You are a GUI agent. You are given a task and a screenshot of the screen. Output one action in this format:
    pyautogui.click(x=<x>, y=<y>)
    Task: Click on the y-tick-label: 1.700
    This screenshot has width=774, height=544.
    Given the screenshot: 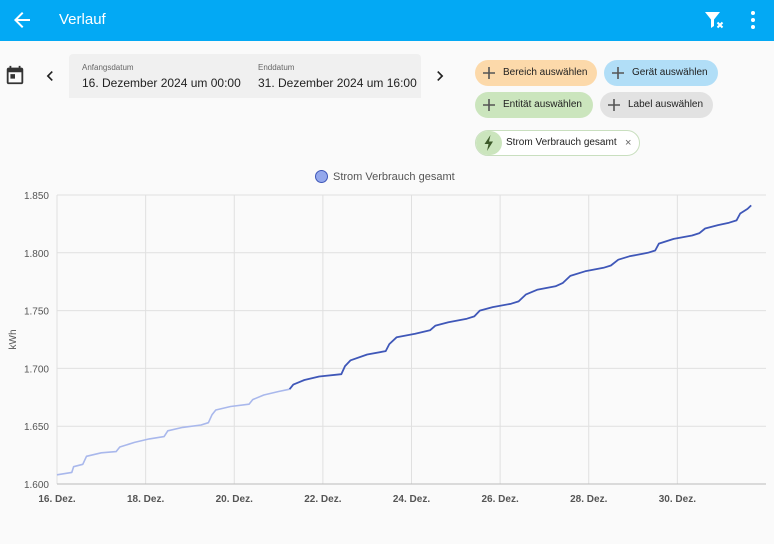 What is the action you would take?
    pyautogui.click(x=36, y=369)
    